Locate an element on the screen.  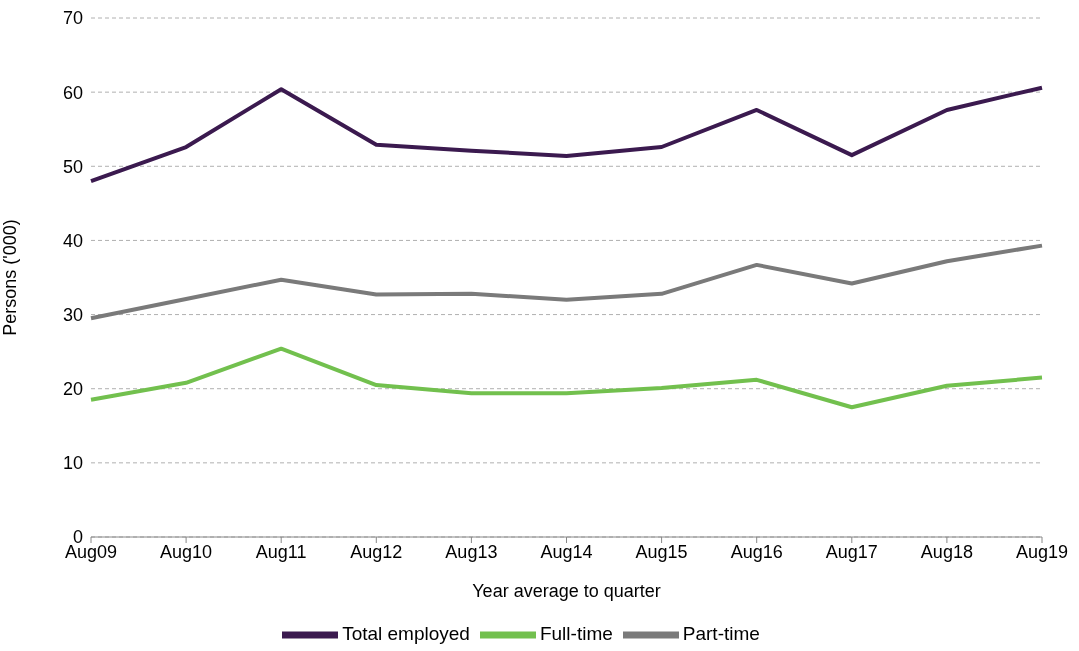
y-tick-label: 10 is located at coordinates (72, 463).